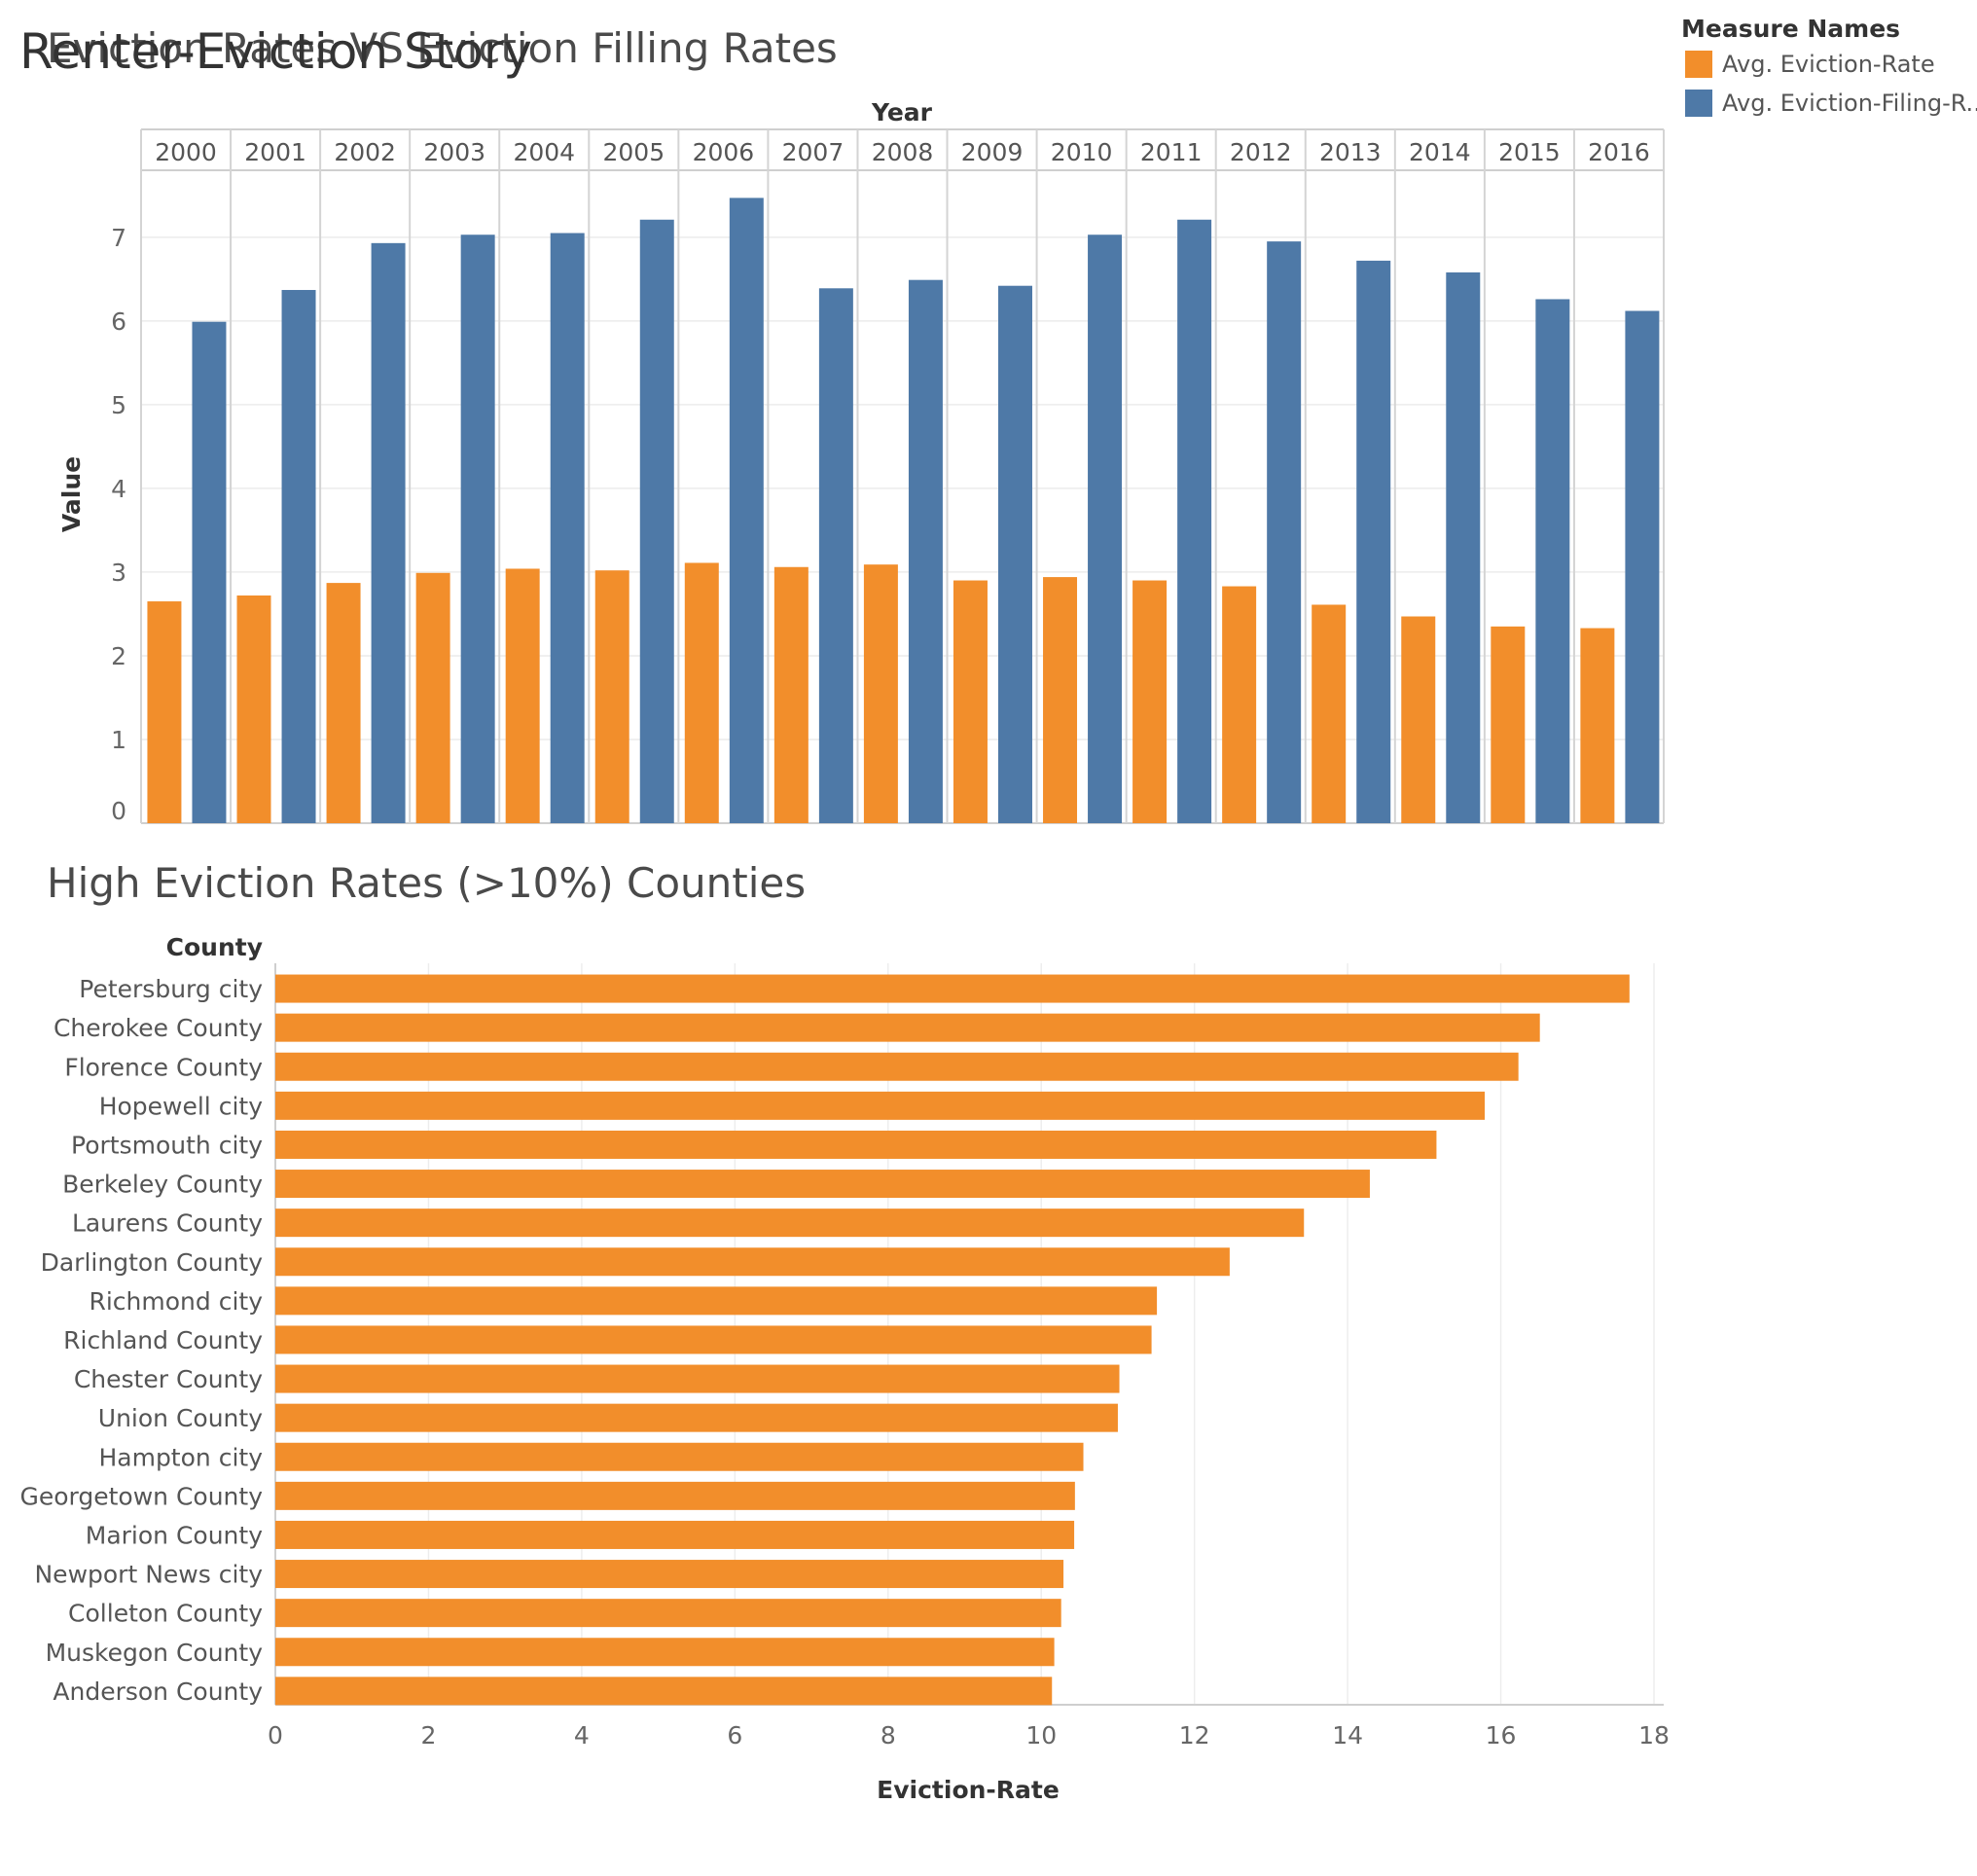  Describe the element at coordinates (724, 152) in the screenshot. I see `year-header: 2006` at that location.